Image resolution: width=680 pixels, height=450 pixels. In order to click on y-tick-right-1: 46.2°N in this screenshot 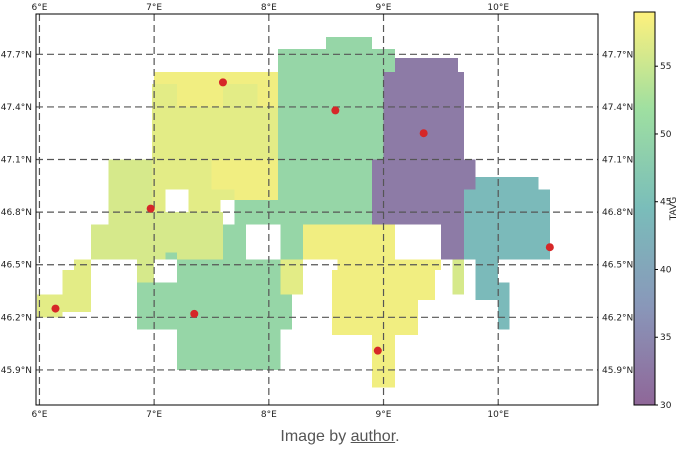, I will do `click(617, 318)`.